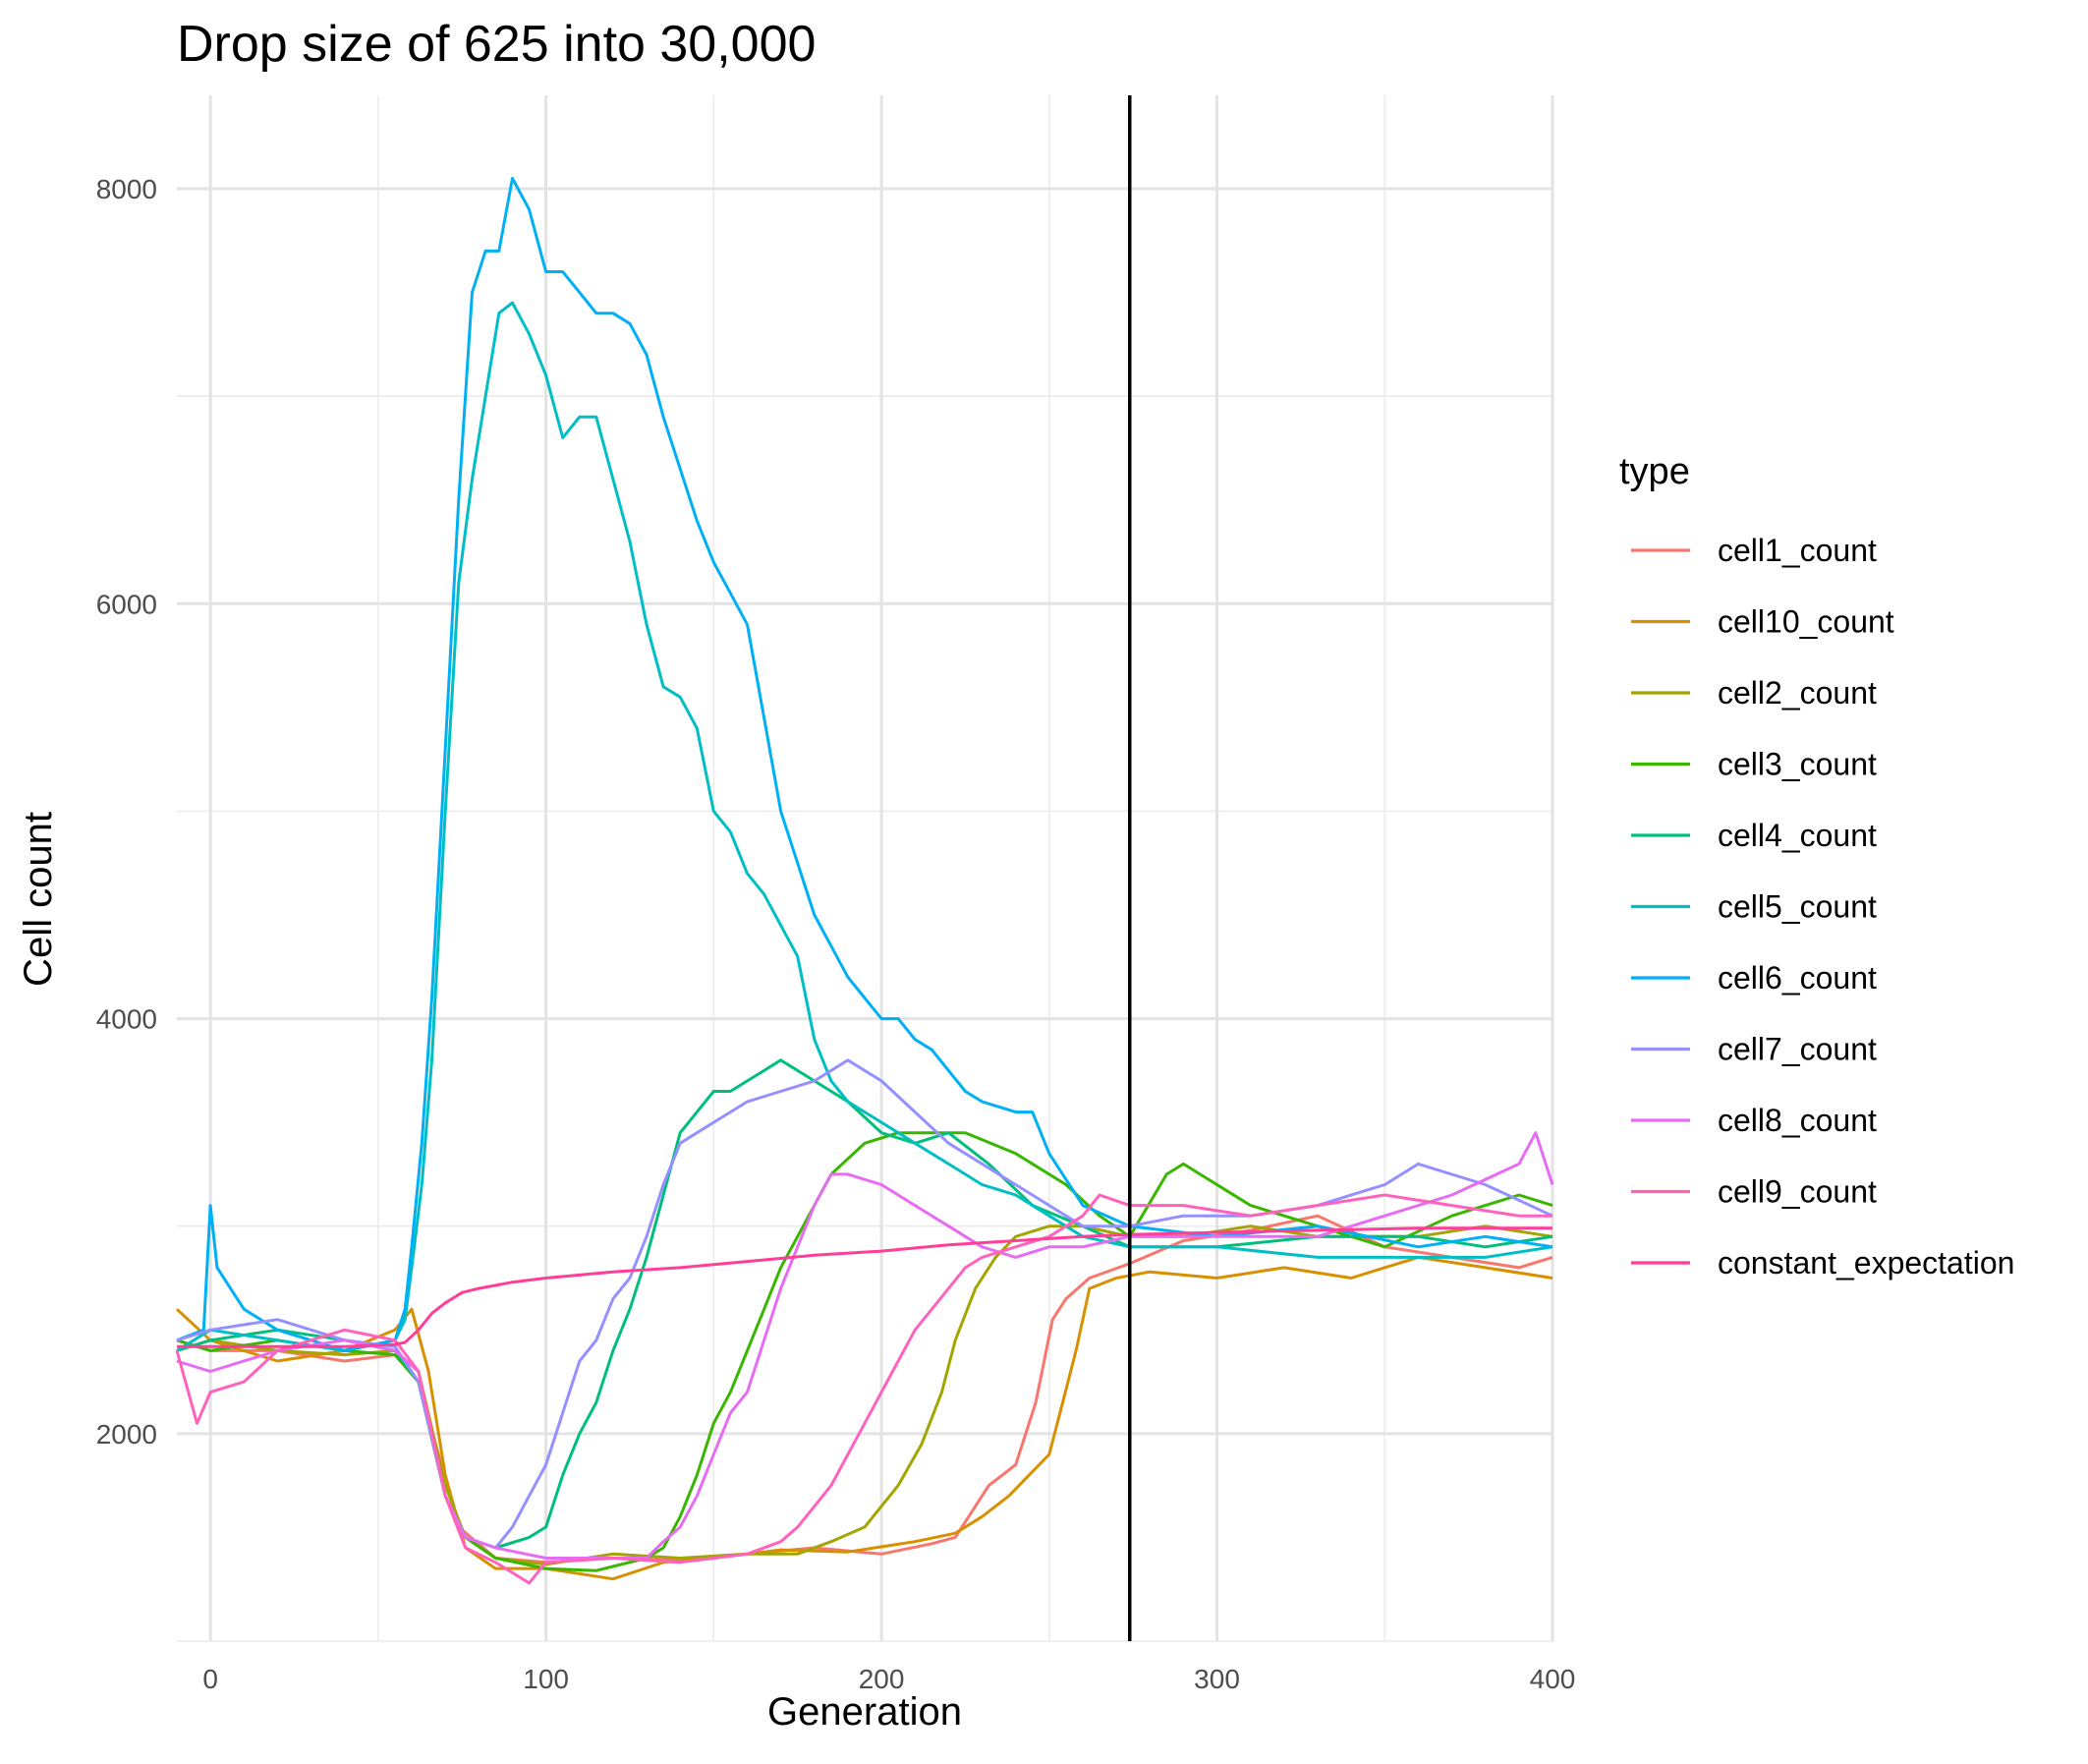  Describe the element at coordinates (864, 1712) in the screenshot. I see `x-axis-title: Generation` at that location.